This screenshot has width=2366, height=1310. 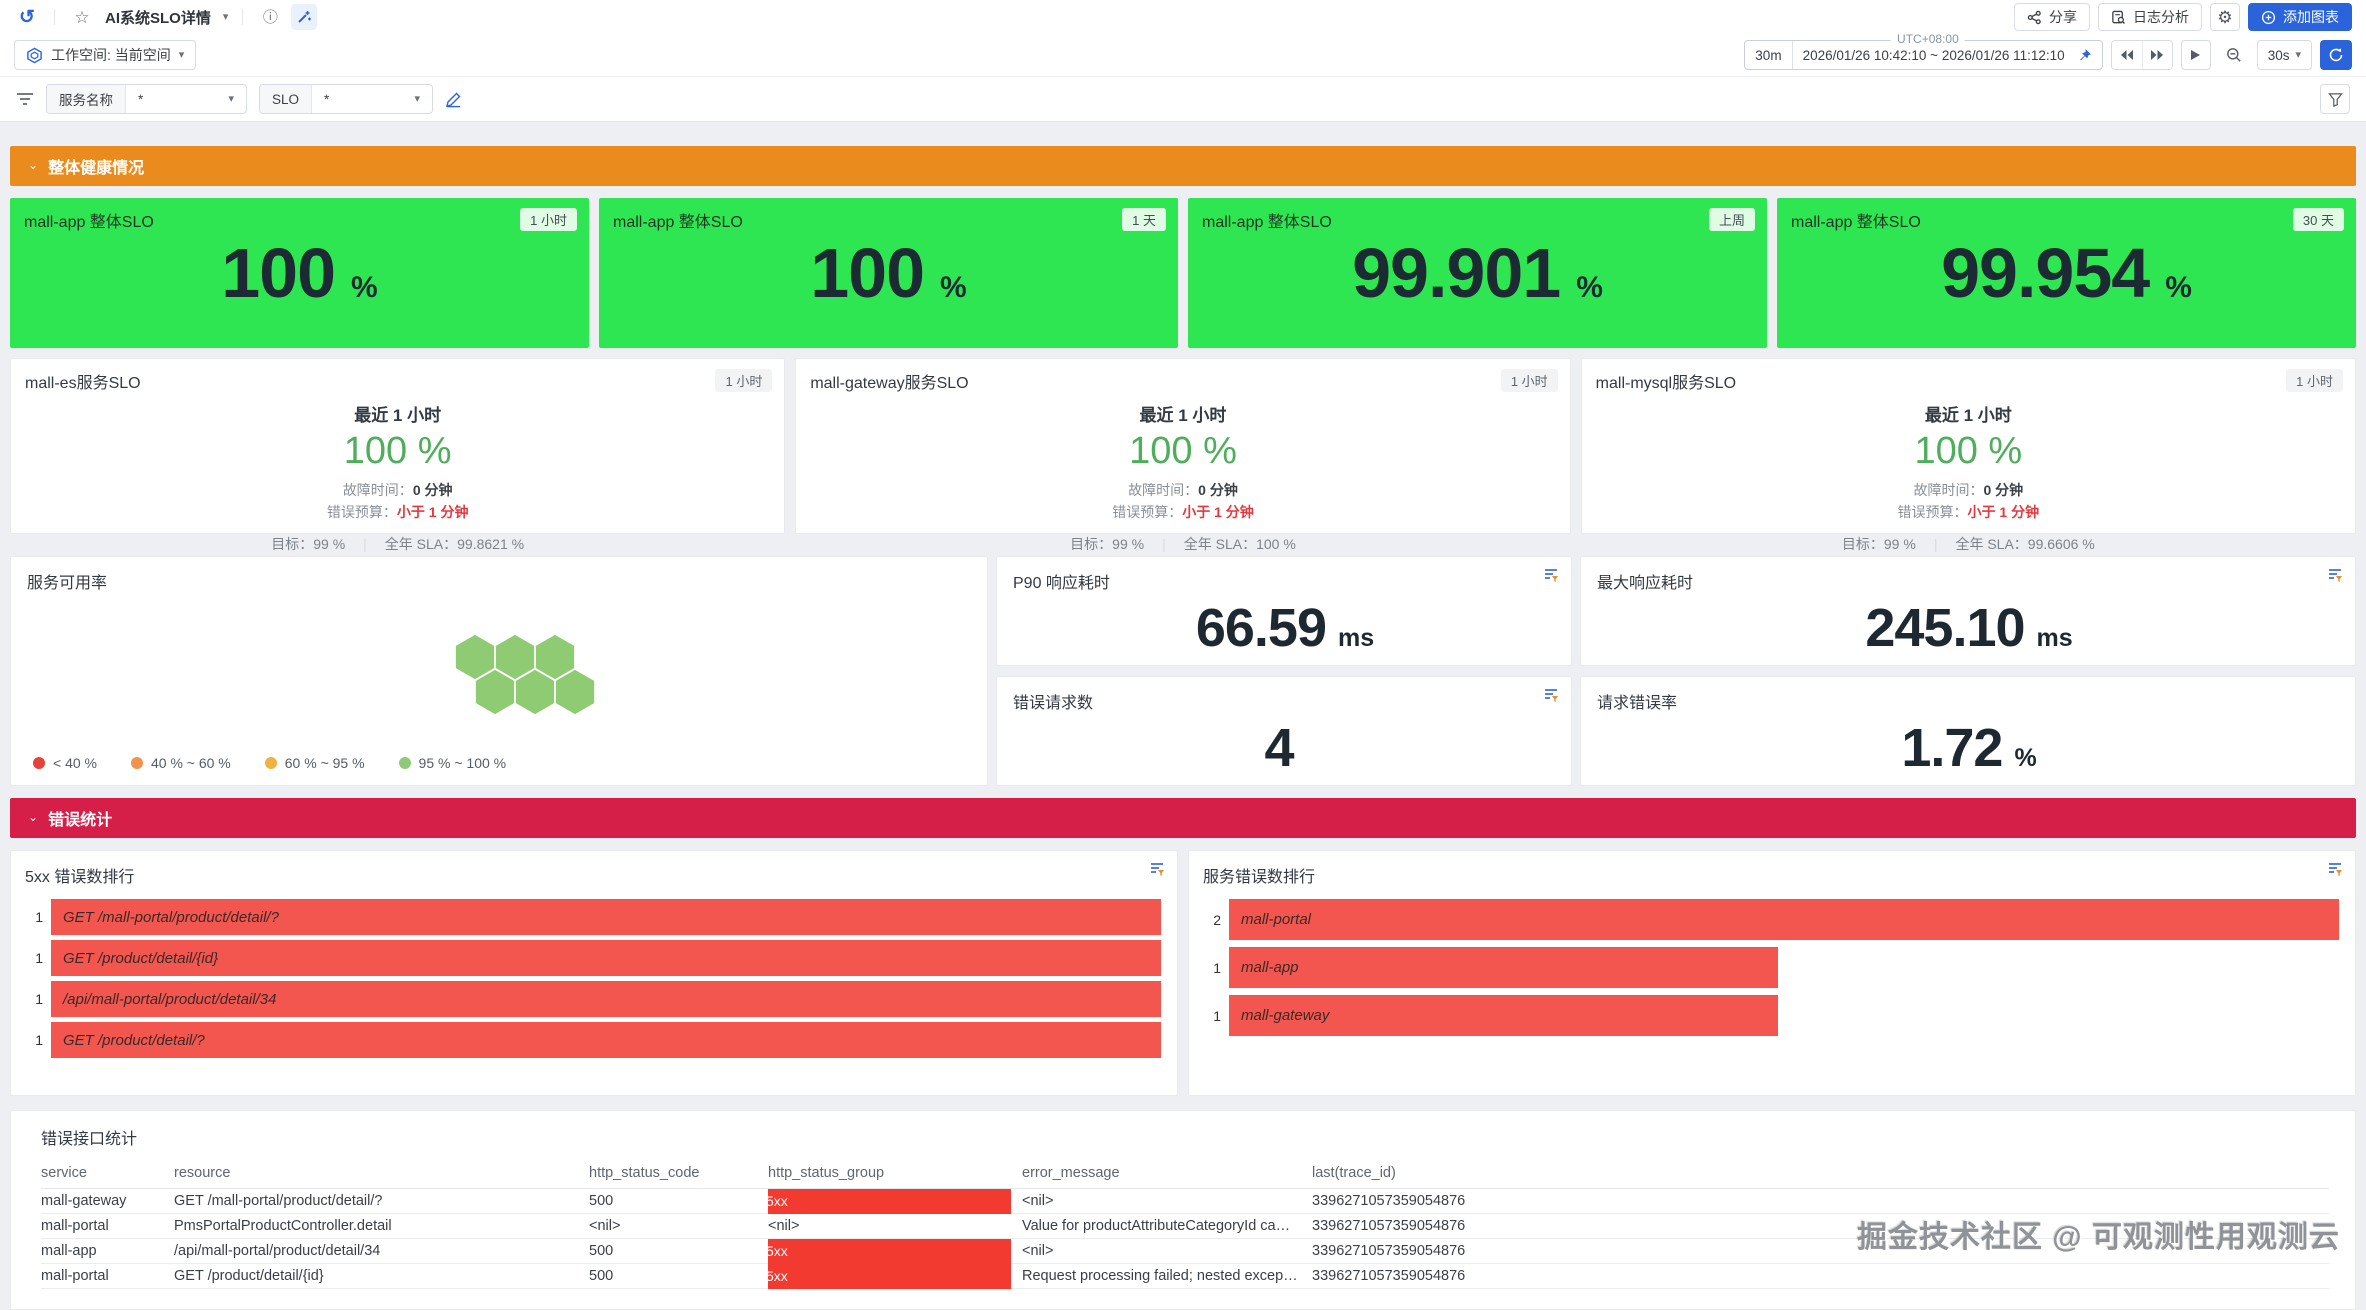 What do you see at coordinates (2234, 55) in the screenshot?
I see `zoom-out-button` at bounding box center [2234, 55].